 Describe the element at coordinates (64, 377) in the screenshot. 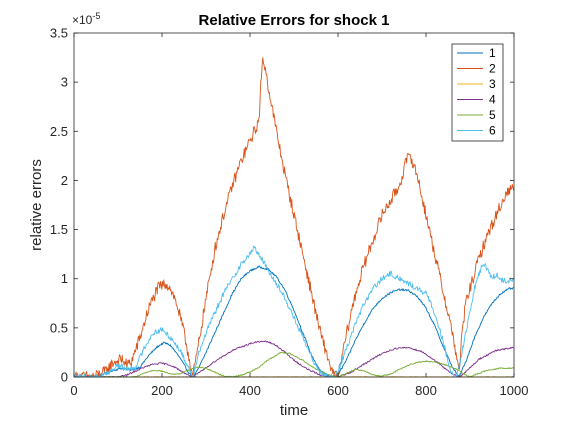

I see `y-tick-label: 0` at that location.